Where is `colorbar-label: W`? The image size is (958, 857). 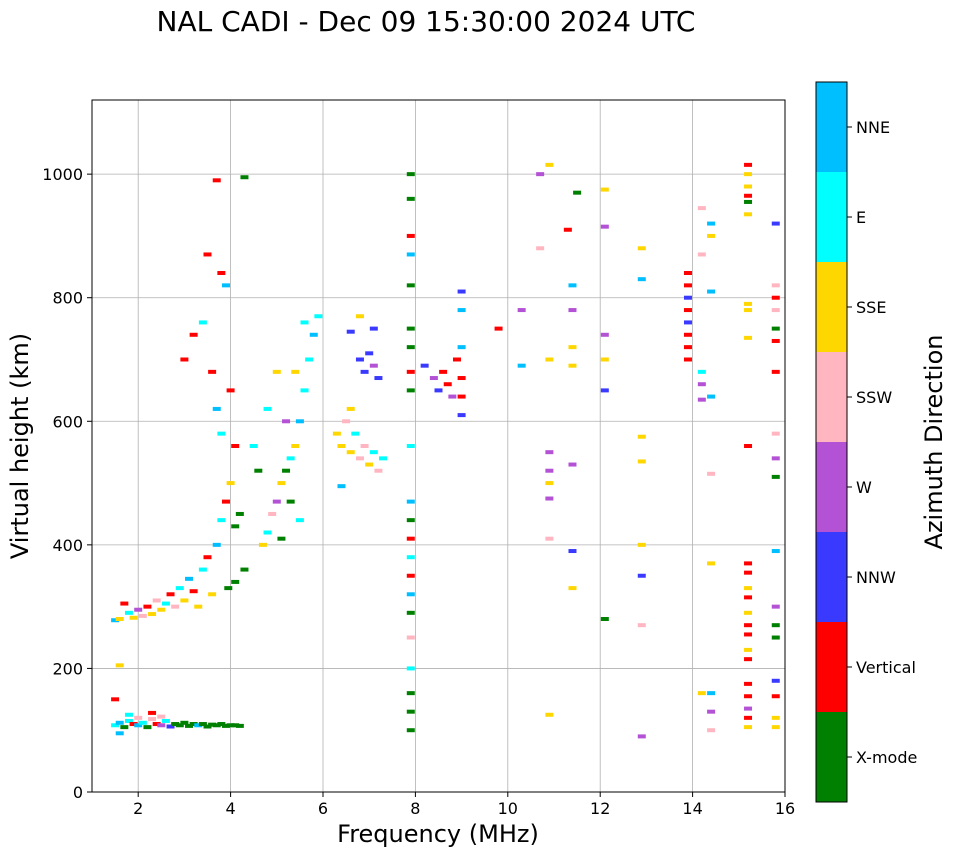
colorbar-label: W is located at coordinates (864, 487).